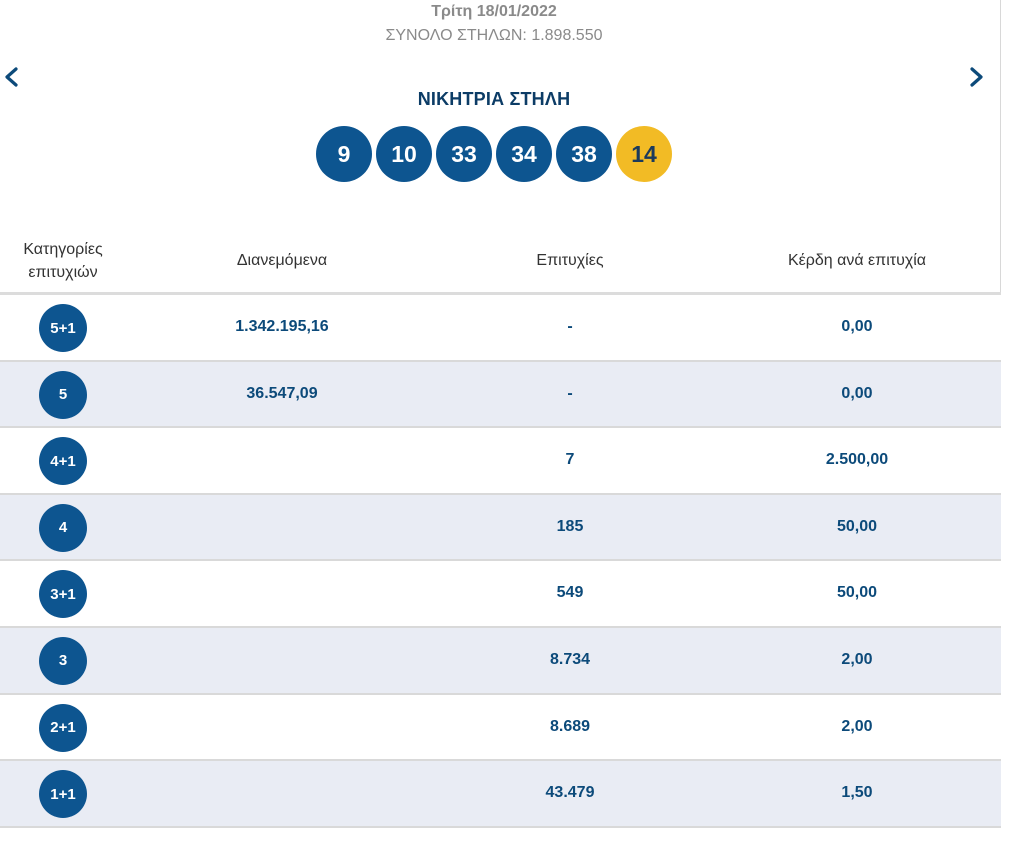  I want to click on chevron-left-icon, so click(11, 77).